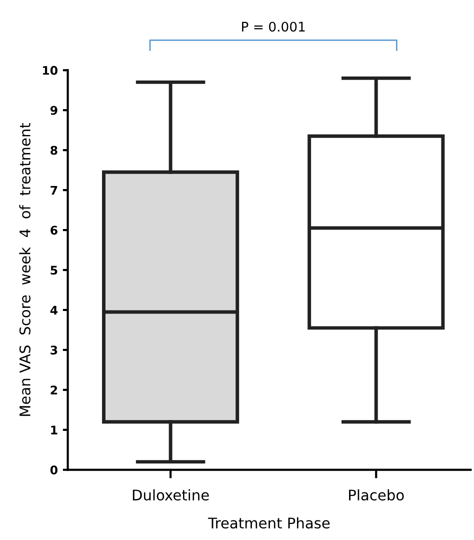 The width and height of the screenshot is (474, 540). I want to click on x-axis-title: Treatment Phase, so click(269, 523).